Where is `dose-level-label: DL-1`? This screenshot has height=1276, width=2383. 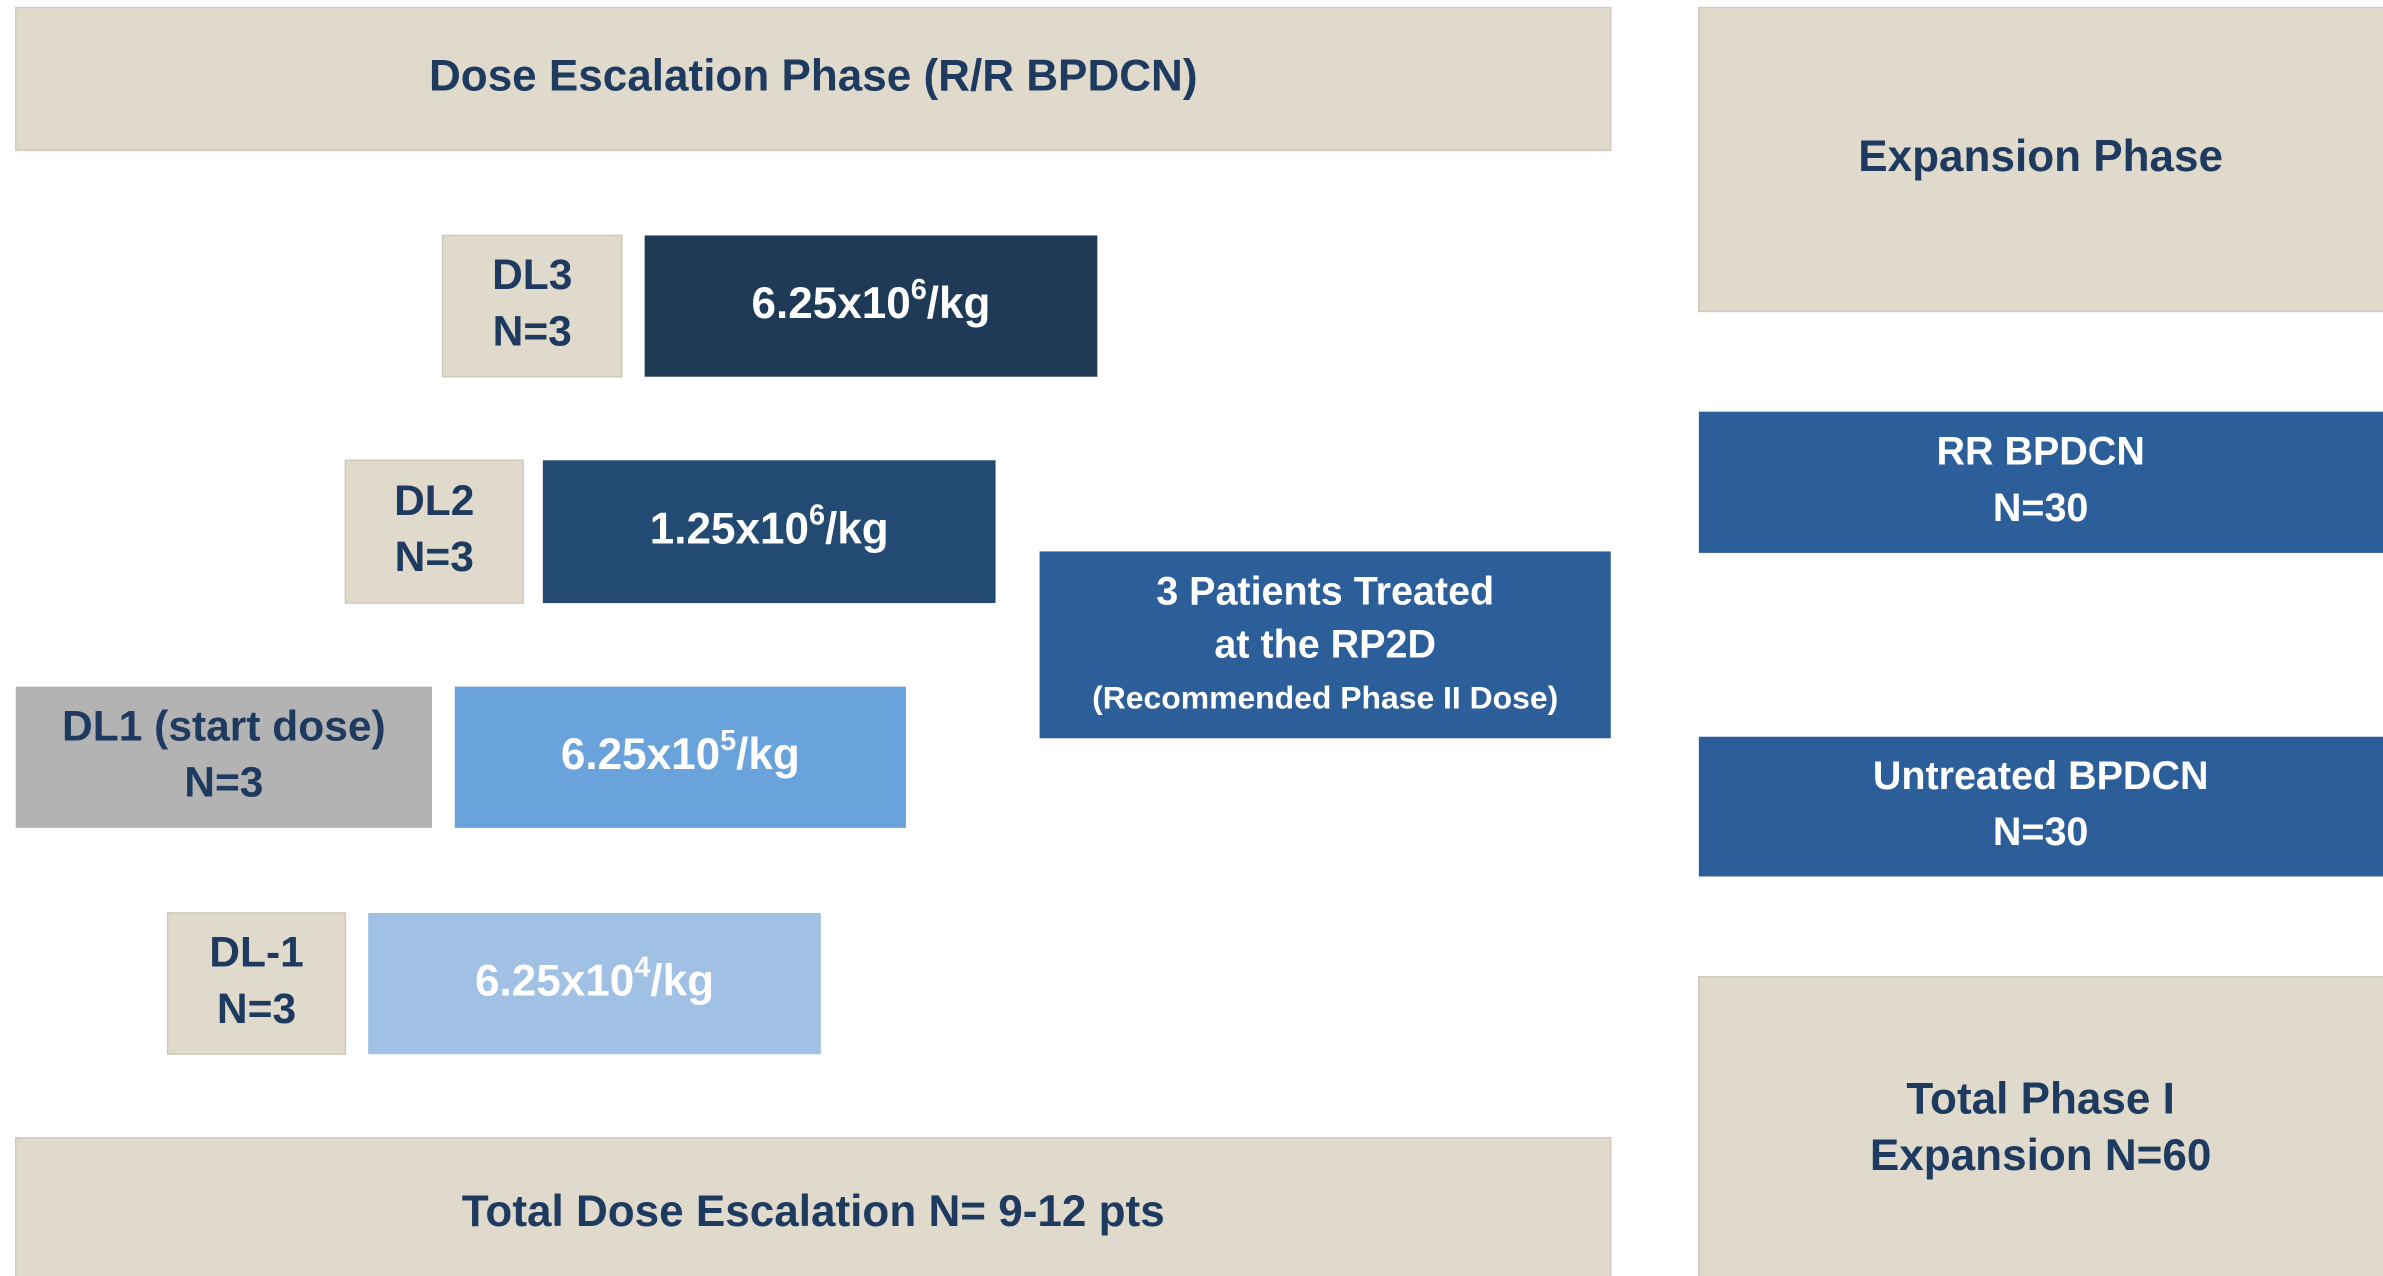
dose-level-label: DL-1 is located at coordinates (256, 953).